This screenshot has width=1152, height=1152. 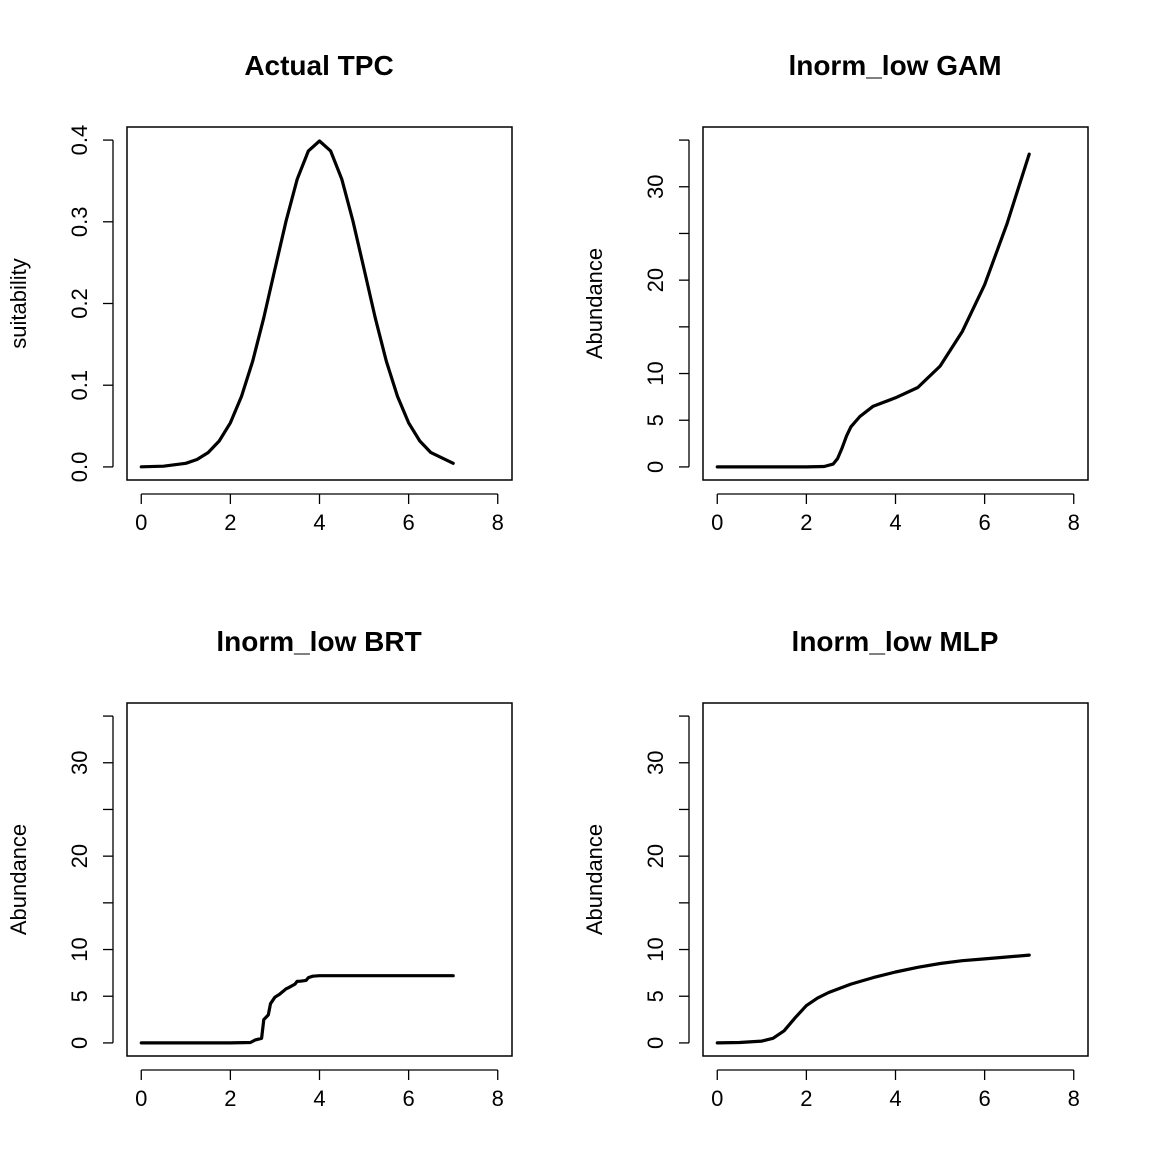 I want to click on y-axis-label: suitability, so click(x=18, y=303).